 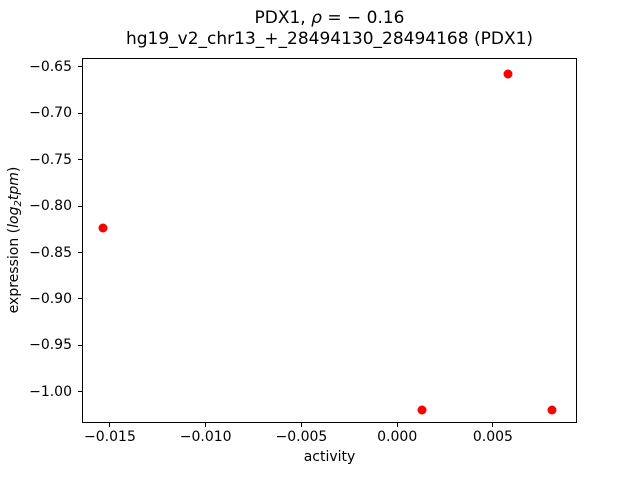 I want to click on ylabel-tpm: tpm, so click(x=14, y=186).